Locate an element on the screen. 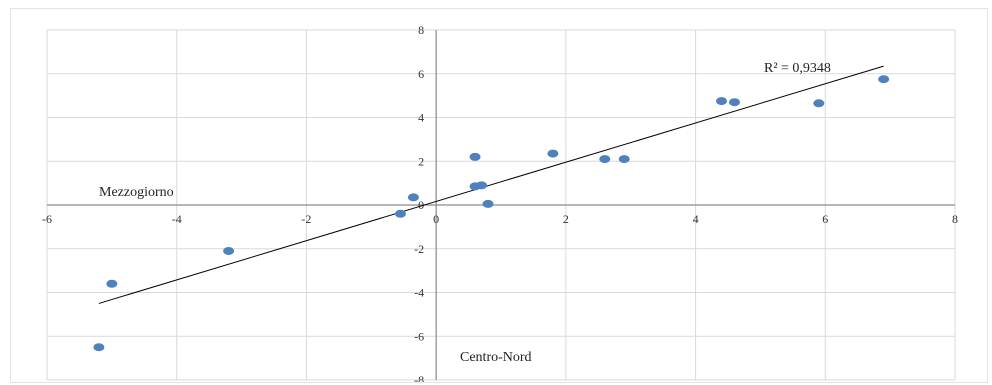 This screenshot has width=992, height=385. y-tick-label: 2 is located at coordinates (421, 161).